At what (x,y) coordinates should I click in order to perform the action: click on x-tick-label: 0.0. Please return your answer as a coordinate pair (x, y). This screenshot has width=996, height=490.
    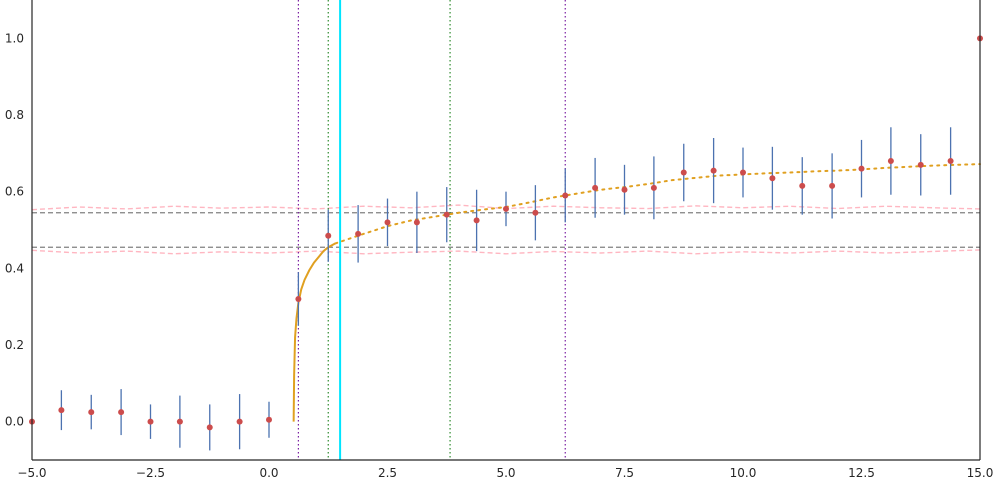
    Looking at the image, I should click on (268, 473).